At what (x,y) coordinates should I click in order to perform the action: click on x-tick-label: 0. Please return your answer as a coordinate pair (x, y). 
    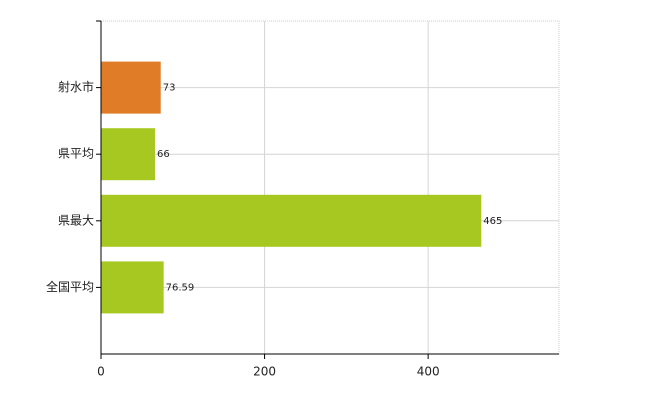
    Looking at the image, I should click on (101, 372).